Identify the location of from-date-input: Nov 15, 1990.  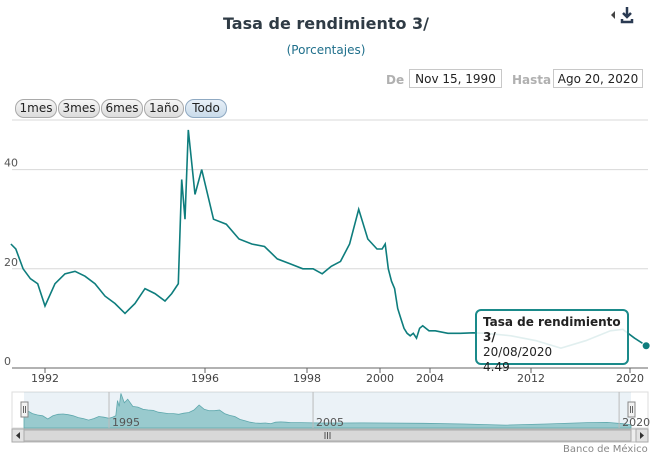
(455, 78).